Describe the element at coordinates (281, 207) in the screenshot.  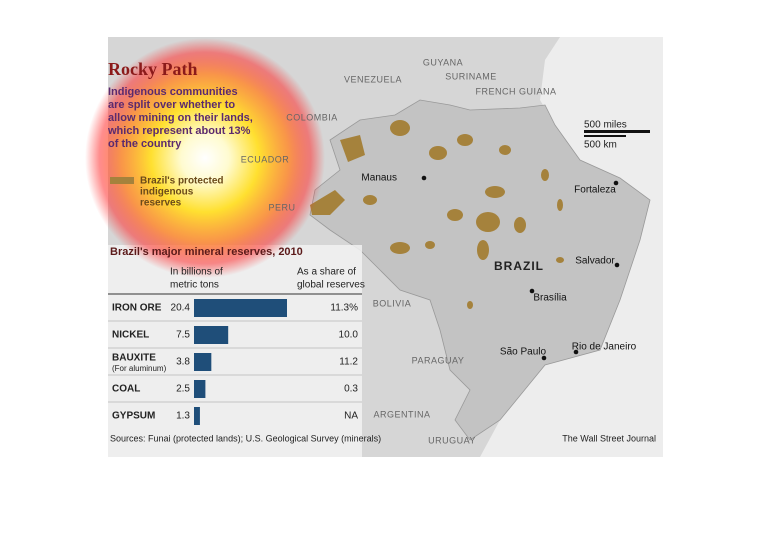
I see `country-label: PERU` at that location.